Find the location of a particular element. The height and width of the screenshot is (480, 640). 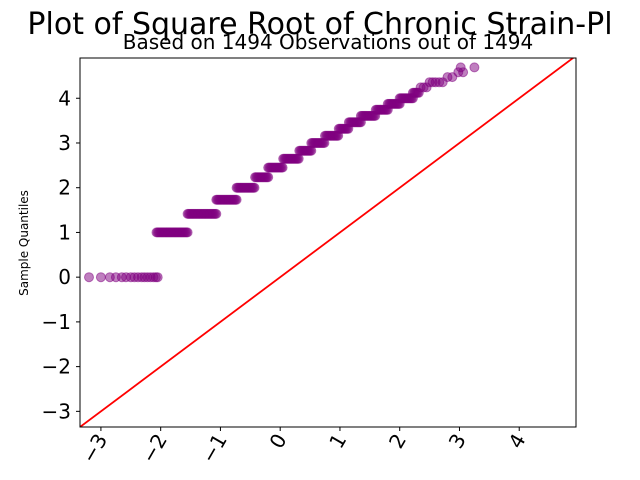

x-tick-label: −2 is located at coordinates (154, 449).